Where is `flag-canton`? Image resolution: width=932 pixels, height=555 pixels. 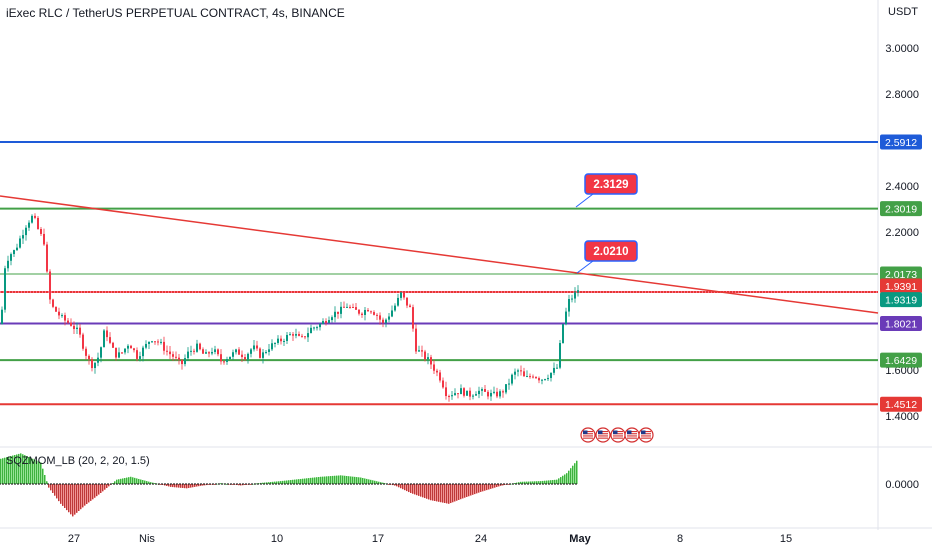
flag-canton is located at coordinates (643, 432).